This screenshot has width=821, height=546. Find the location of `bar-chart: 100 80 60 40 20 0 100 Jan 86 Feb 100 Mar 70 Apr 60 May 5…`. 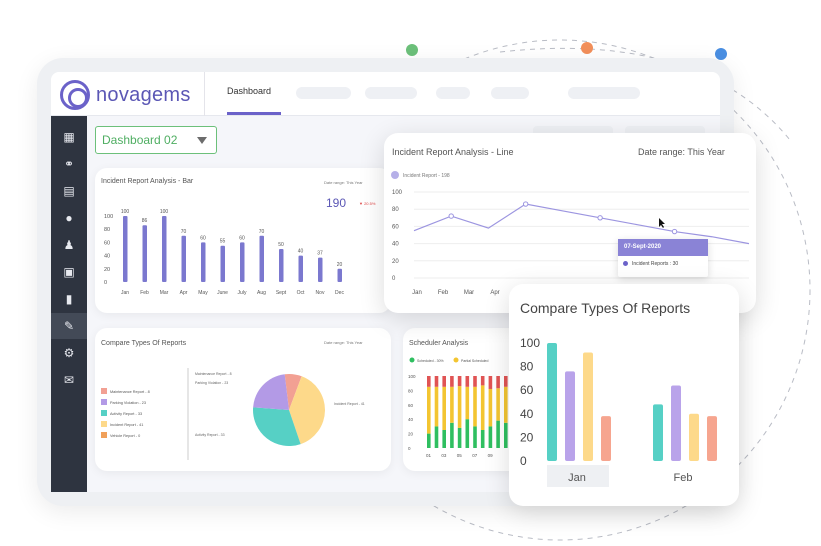

bar-chart: 100 80 60 40 20 0 100 Jan 86 Feb 100 Mar 70 Apr 60 May 5… is located at coordinates (224, 252).